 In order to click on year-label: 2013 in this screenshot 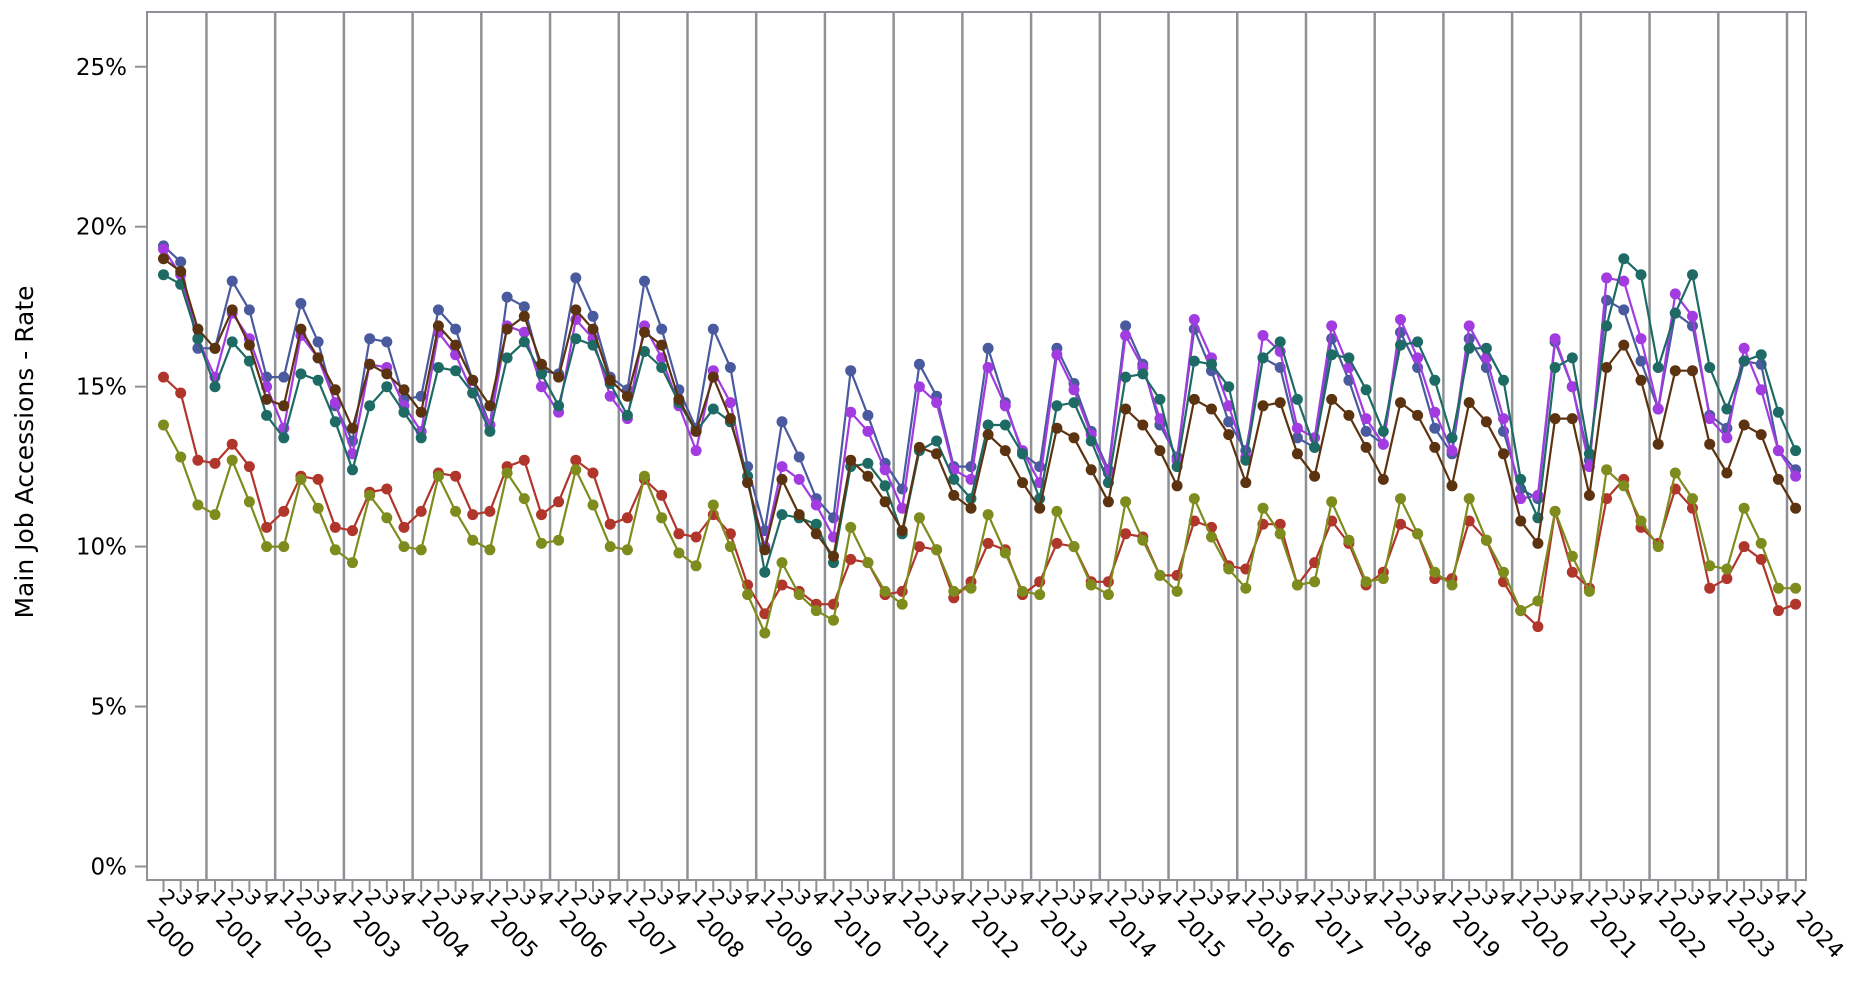, I will do `click(1063, 935)`.